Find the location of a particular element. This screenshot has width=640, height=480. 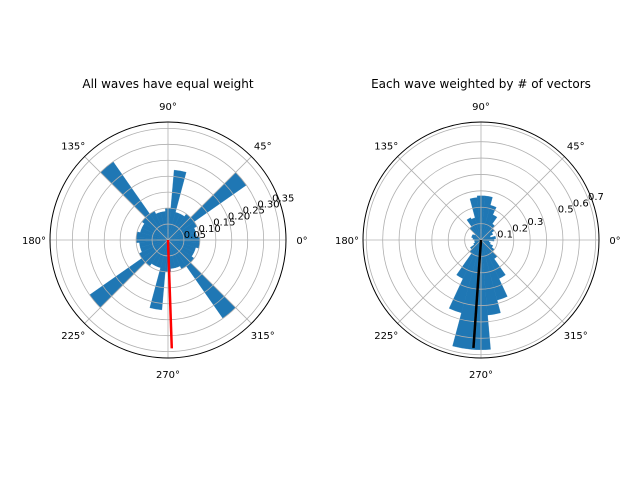

radial-ticks: 0.050.100.150.200.250.300.35 is located at coordinates (239, 217).